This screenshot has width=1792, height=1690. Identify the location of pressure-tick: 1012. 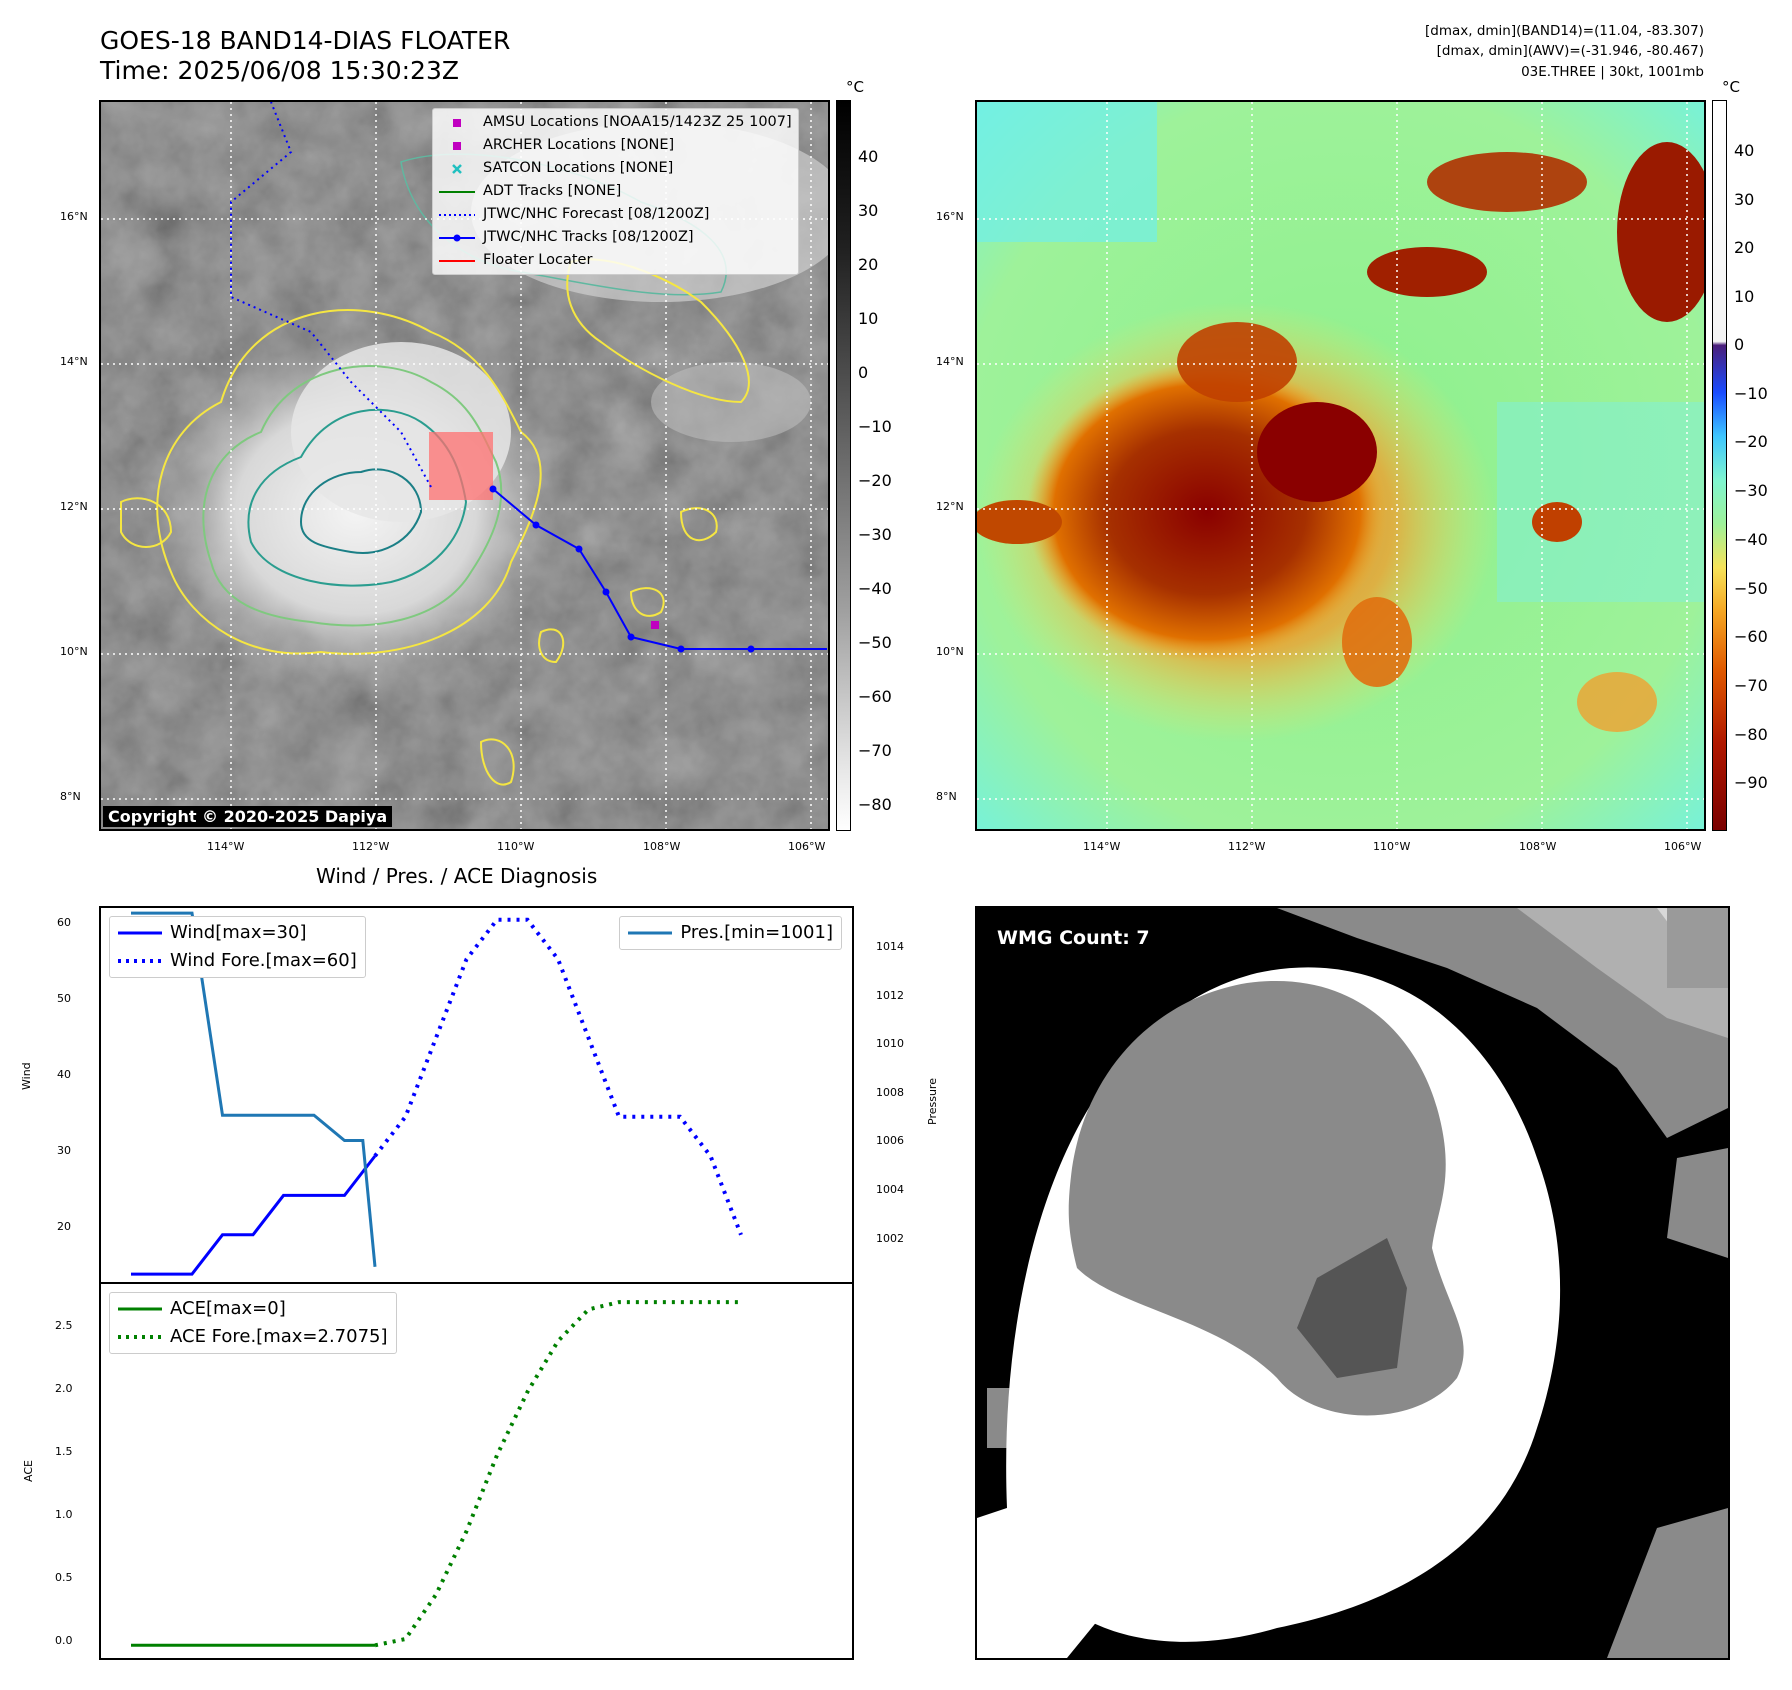
(890, 995).